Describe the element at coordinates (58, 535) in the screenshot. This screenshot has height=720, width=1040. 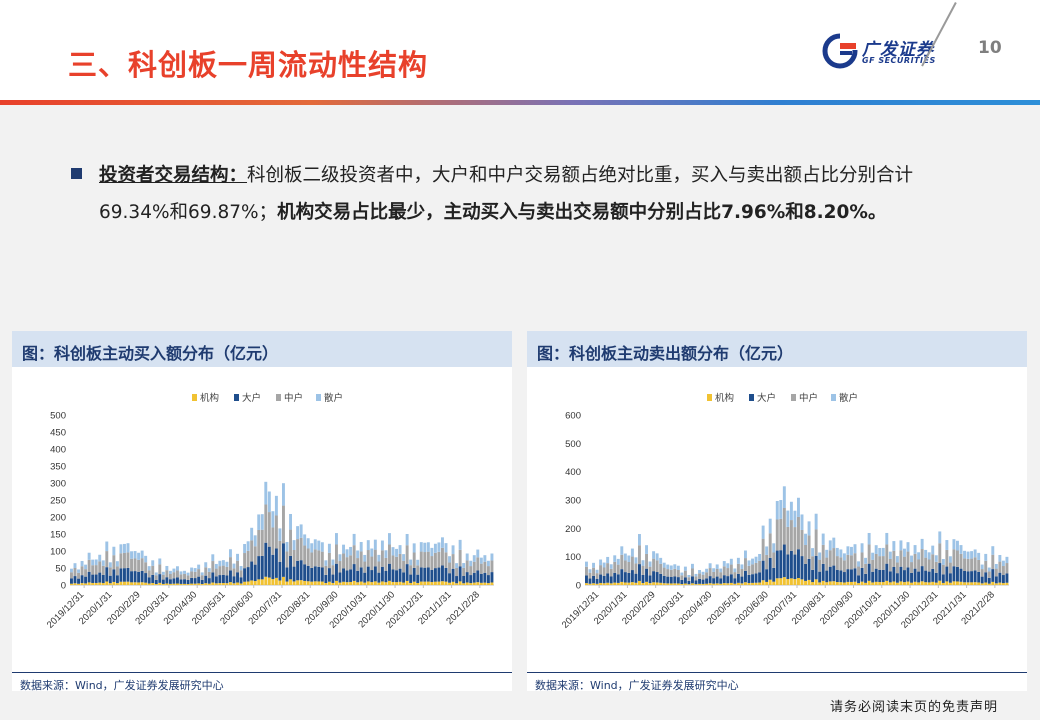
I see `y-tick-label: 150` at that location.